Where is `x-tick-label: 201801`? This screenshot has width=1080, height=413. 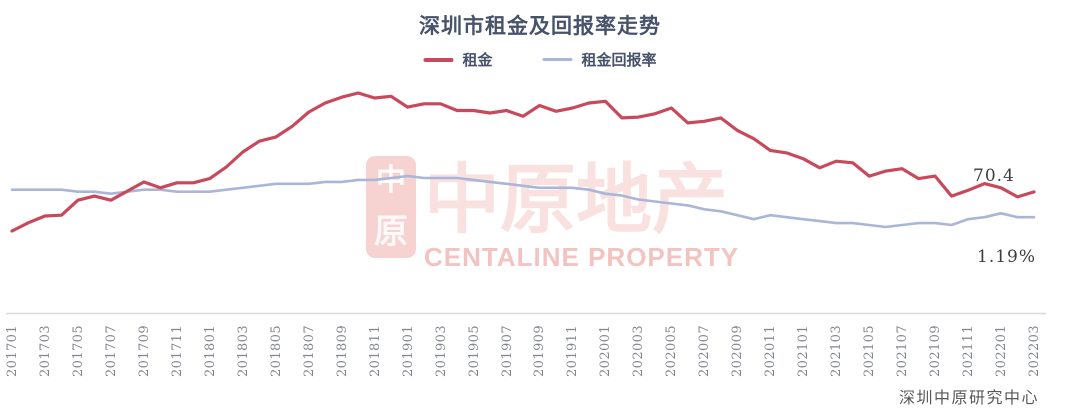
x-tick-label: 201801 is located at coordinates (210, 350).